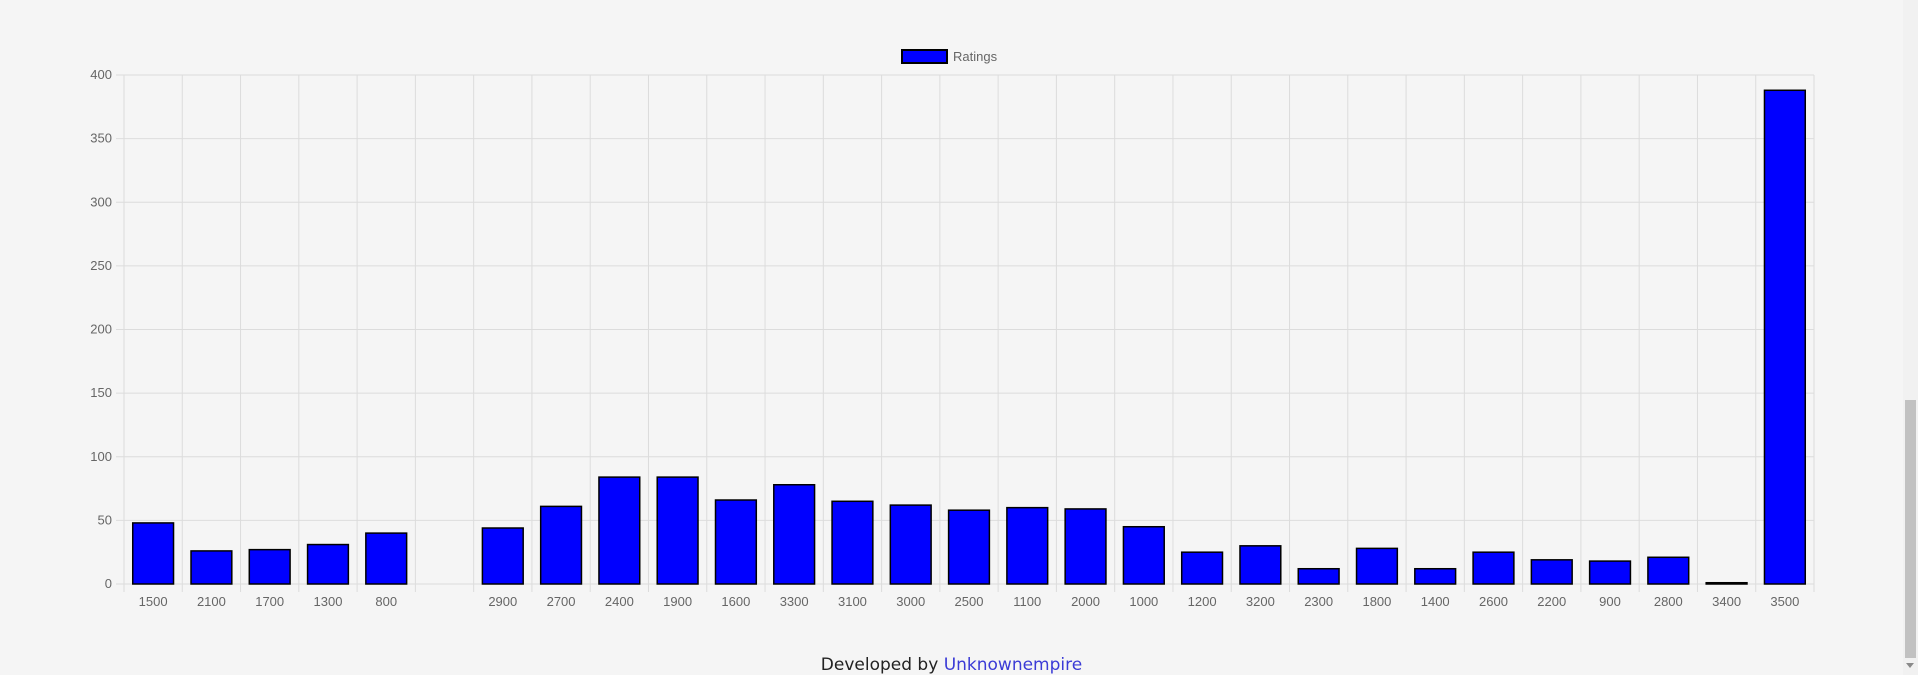 This screenshot has height=675, width=1918. What do you see at coordinates (153, 601) in the screenshot?
I see `x-tick-label: 1500` at bounding box center [153, 601].